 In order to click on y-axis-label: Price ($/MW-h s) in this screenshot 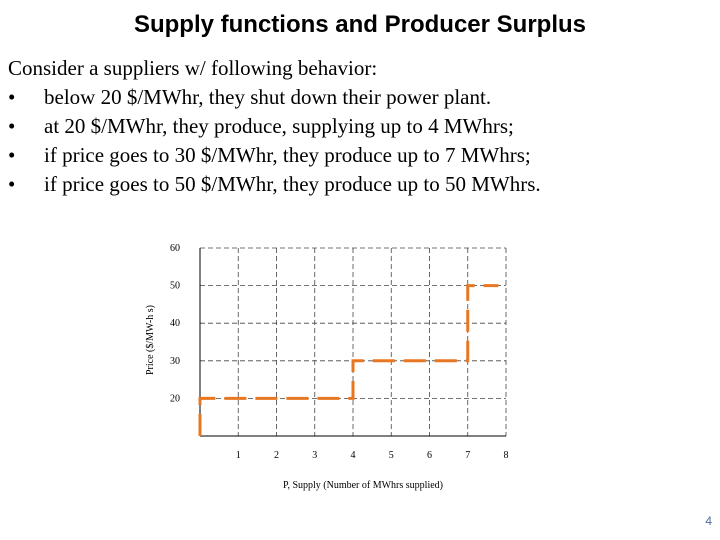, I will do `click(150, 340)`.